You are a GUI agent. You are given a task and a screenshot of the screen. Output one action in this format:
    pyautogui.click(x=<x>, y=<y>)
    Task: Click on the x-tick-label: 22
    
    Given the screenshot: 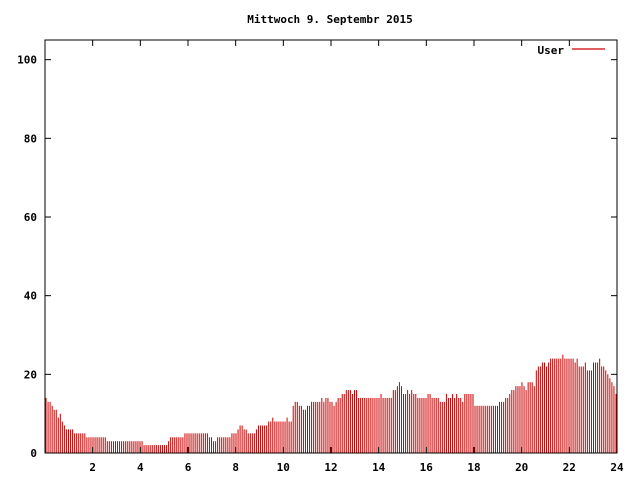 What is the action you would take?
    pyautogui.click(x=569, y=467)
    